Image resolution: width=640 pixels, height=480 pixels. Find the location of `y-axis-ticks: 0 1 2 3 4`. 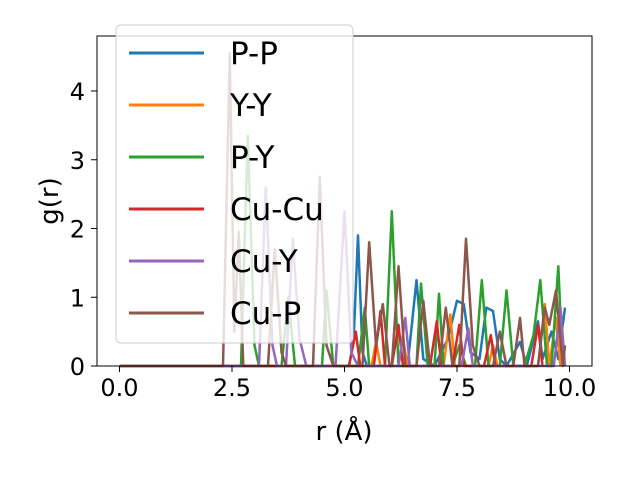

y-axis-ticks: 0 1 2 3 4 is located at coordinates (83, 229).